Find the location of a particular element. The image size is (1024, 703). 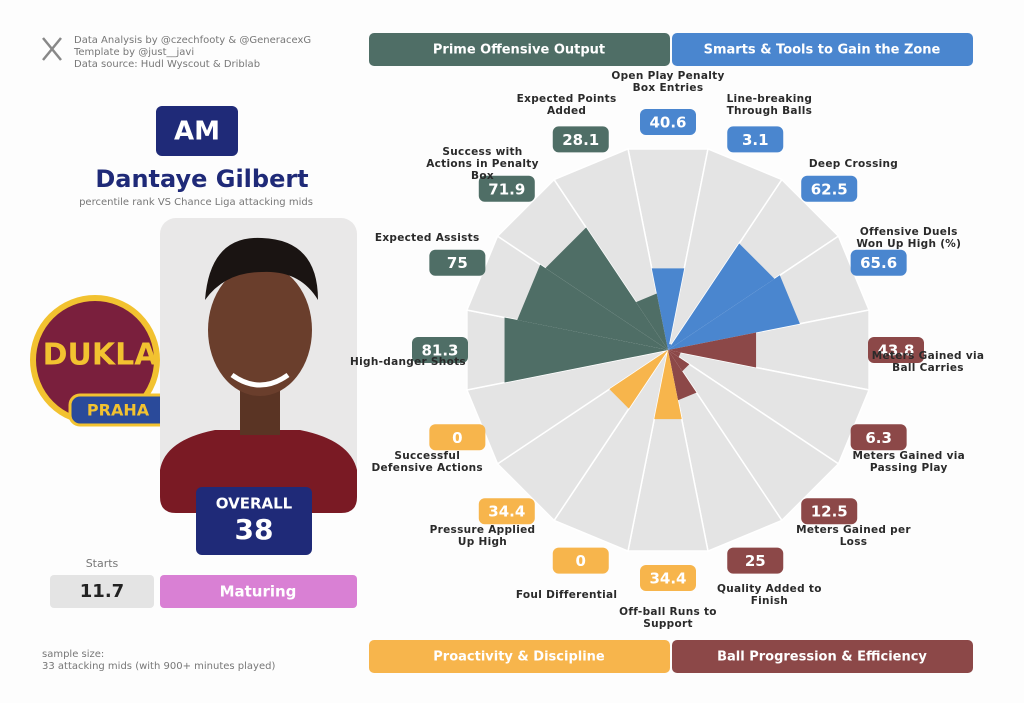

value-label: 40.6 is located at coordinates (667, 123).